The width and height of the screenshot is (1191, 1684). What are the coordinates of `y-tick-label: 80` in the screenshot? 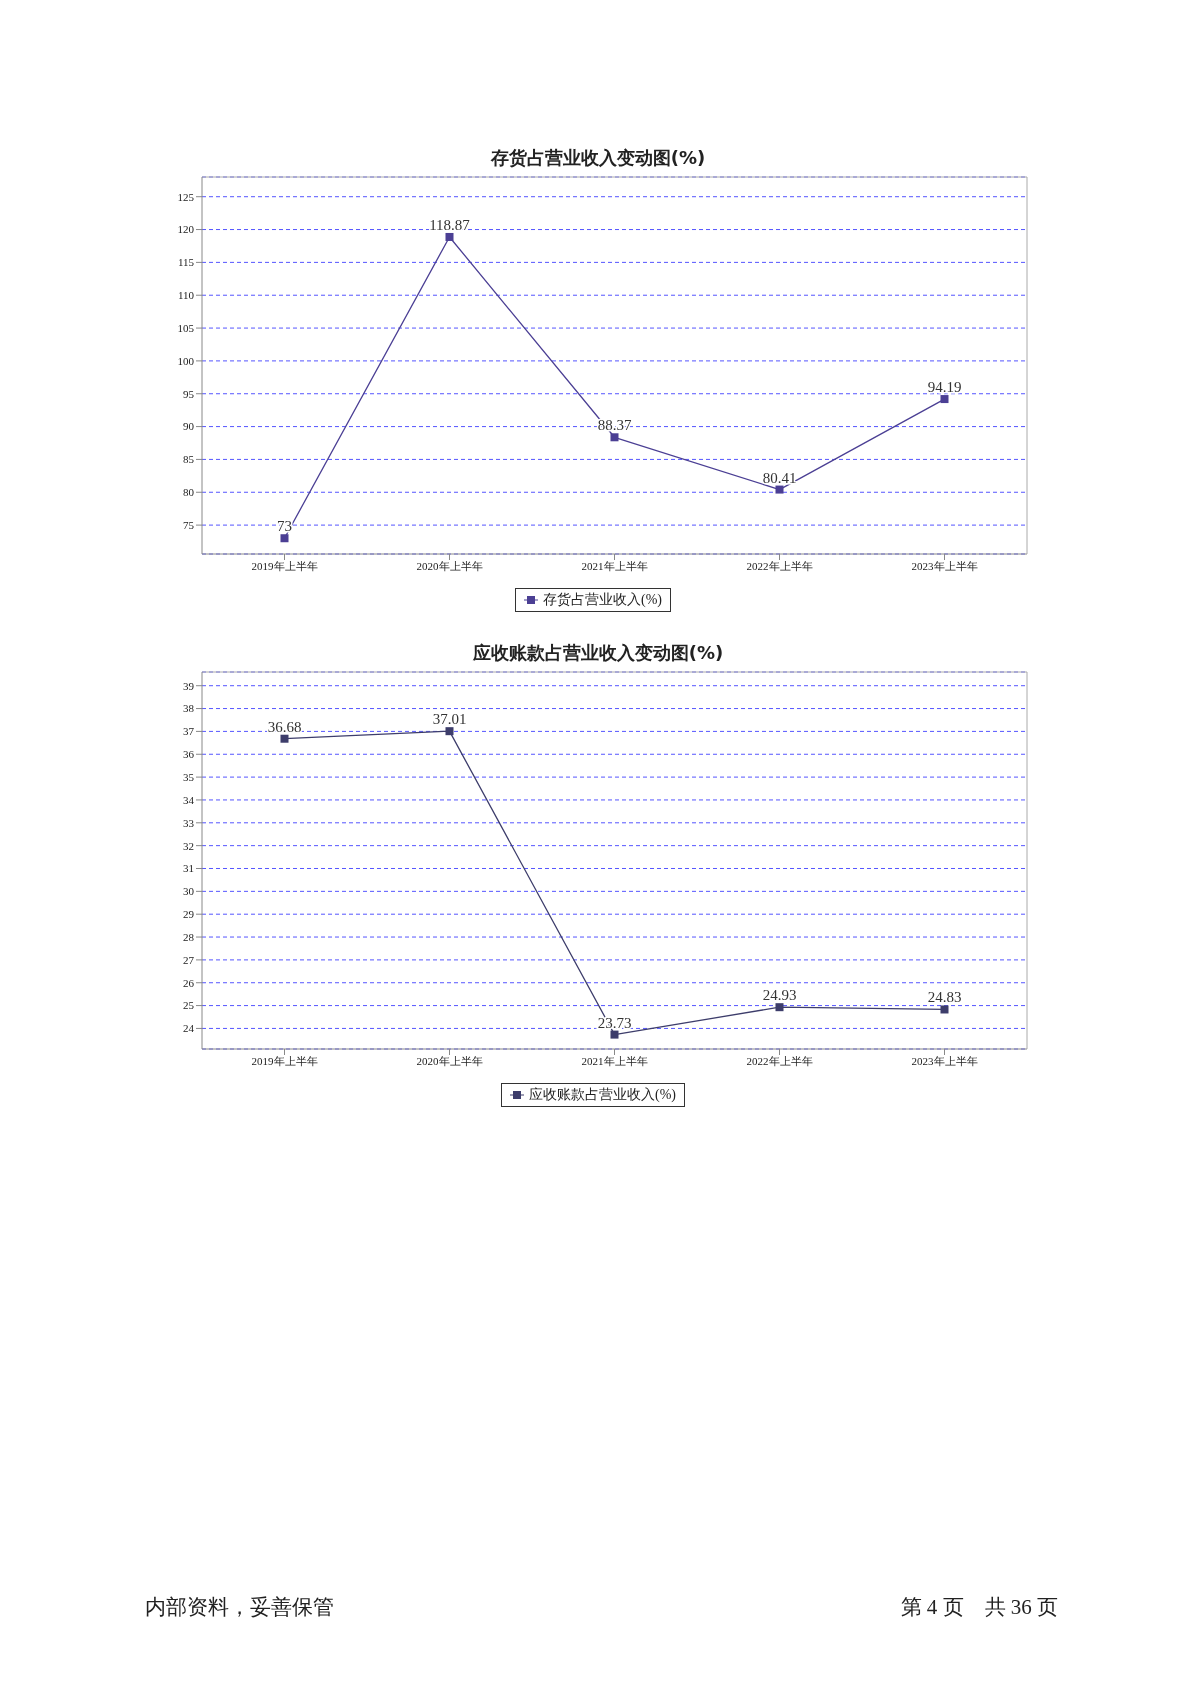 It's located at (189, 492).